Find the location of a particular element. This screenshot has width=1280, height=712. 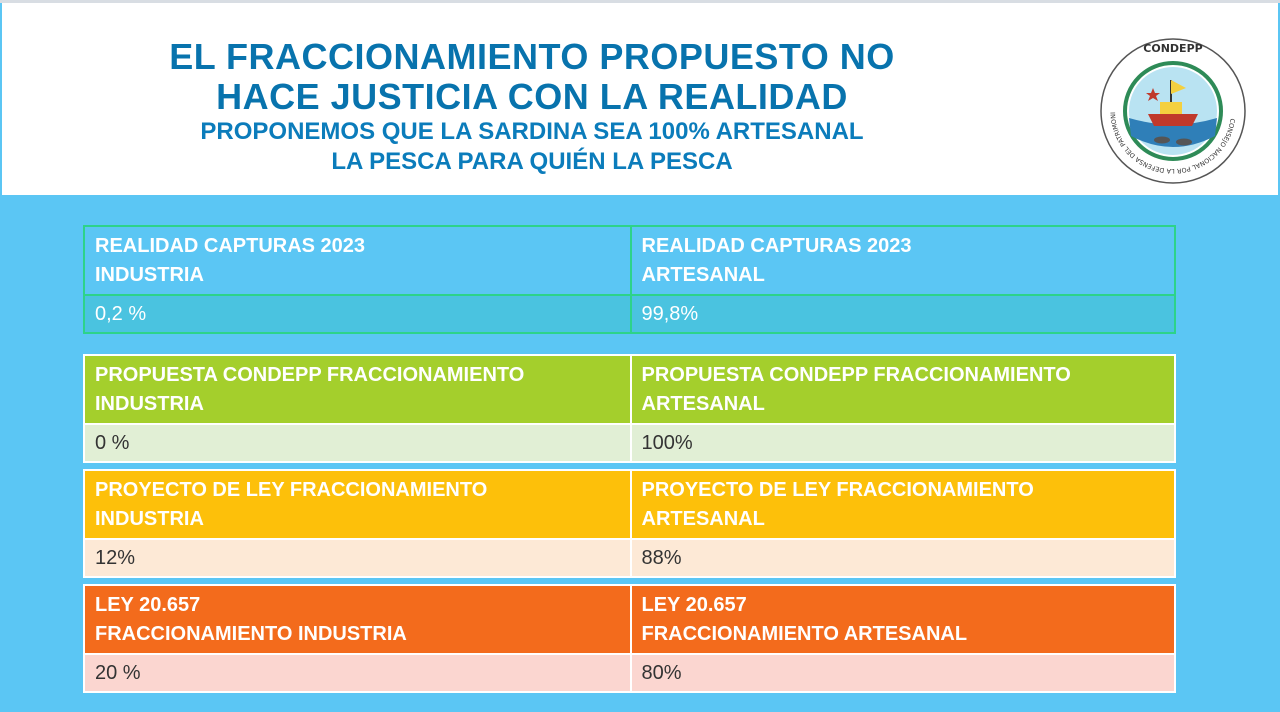

logo-top-text: CONDEPP is located at coordinates (1172, 48).